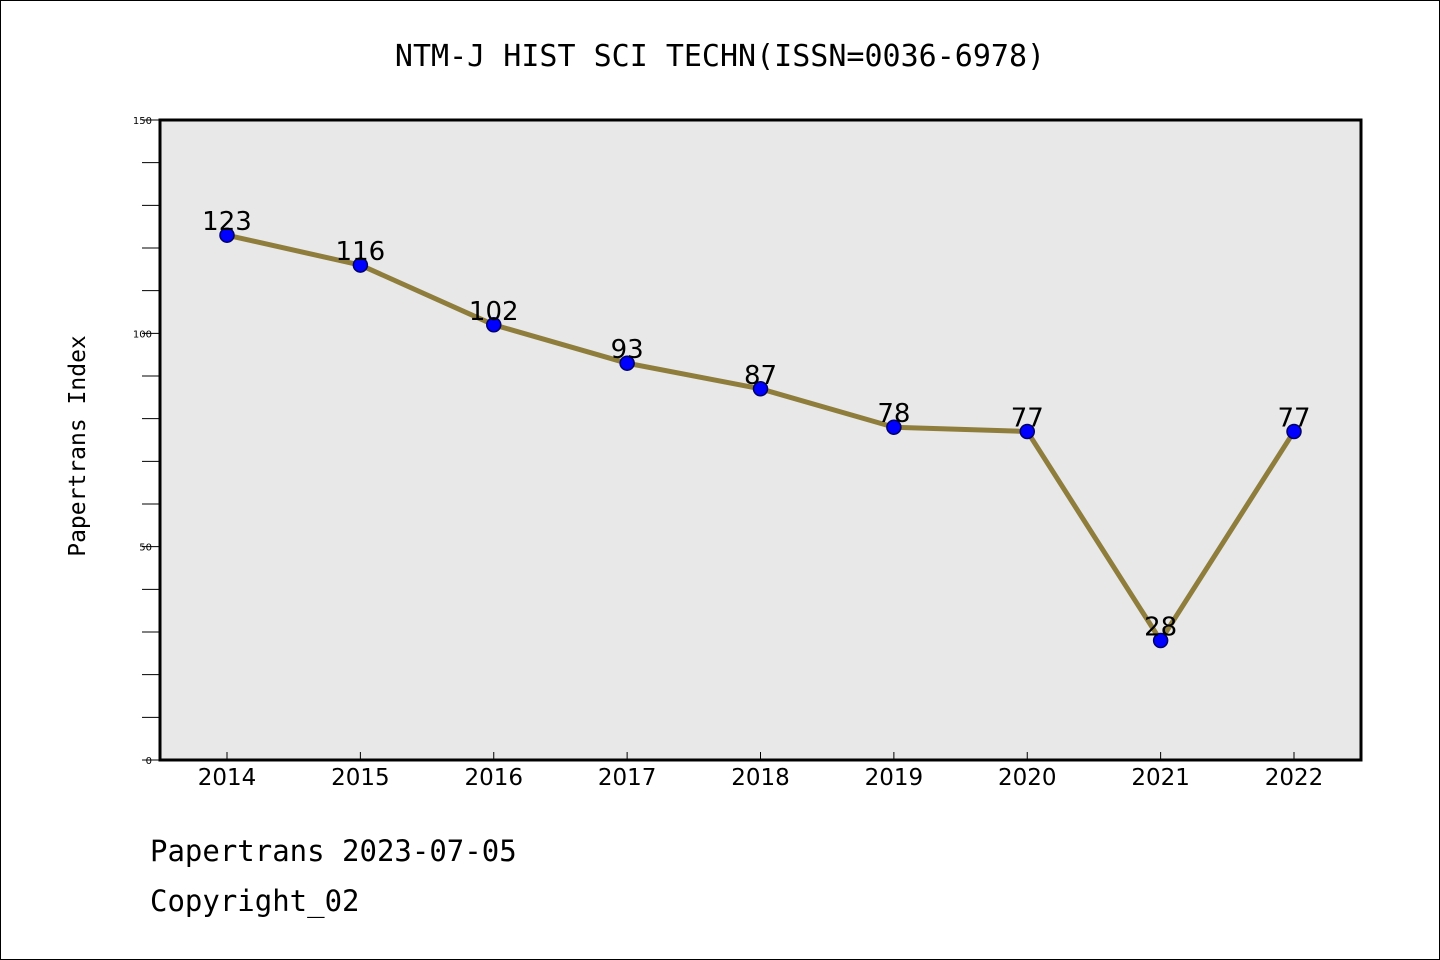 The height and width of the screenshot is (960, 1440). Describe the element at coordinates (227, 222) in the screenshot. I see `data-label: 123` at that location.